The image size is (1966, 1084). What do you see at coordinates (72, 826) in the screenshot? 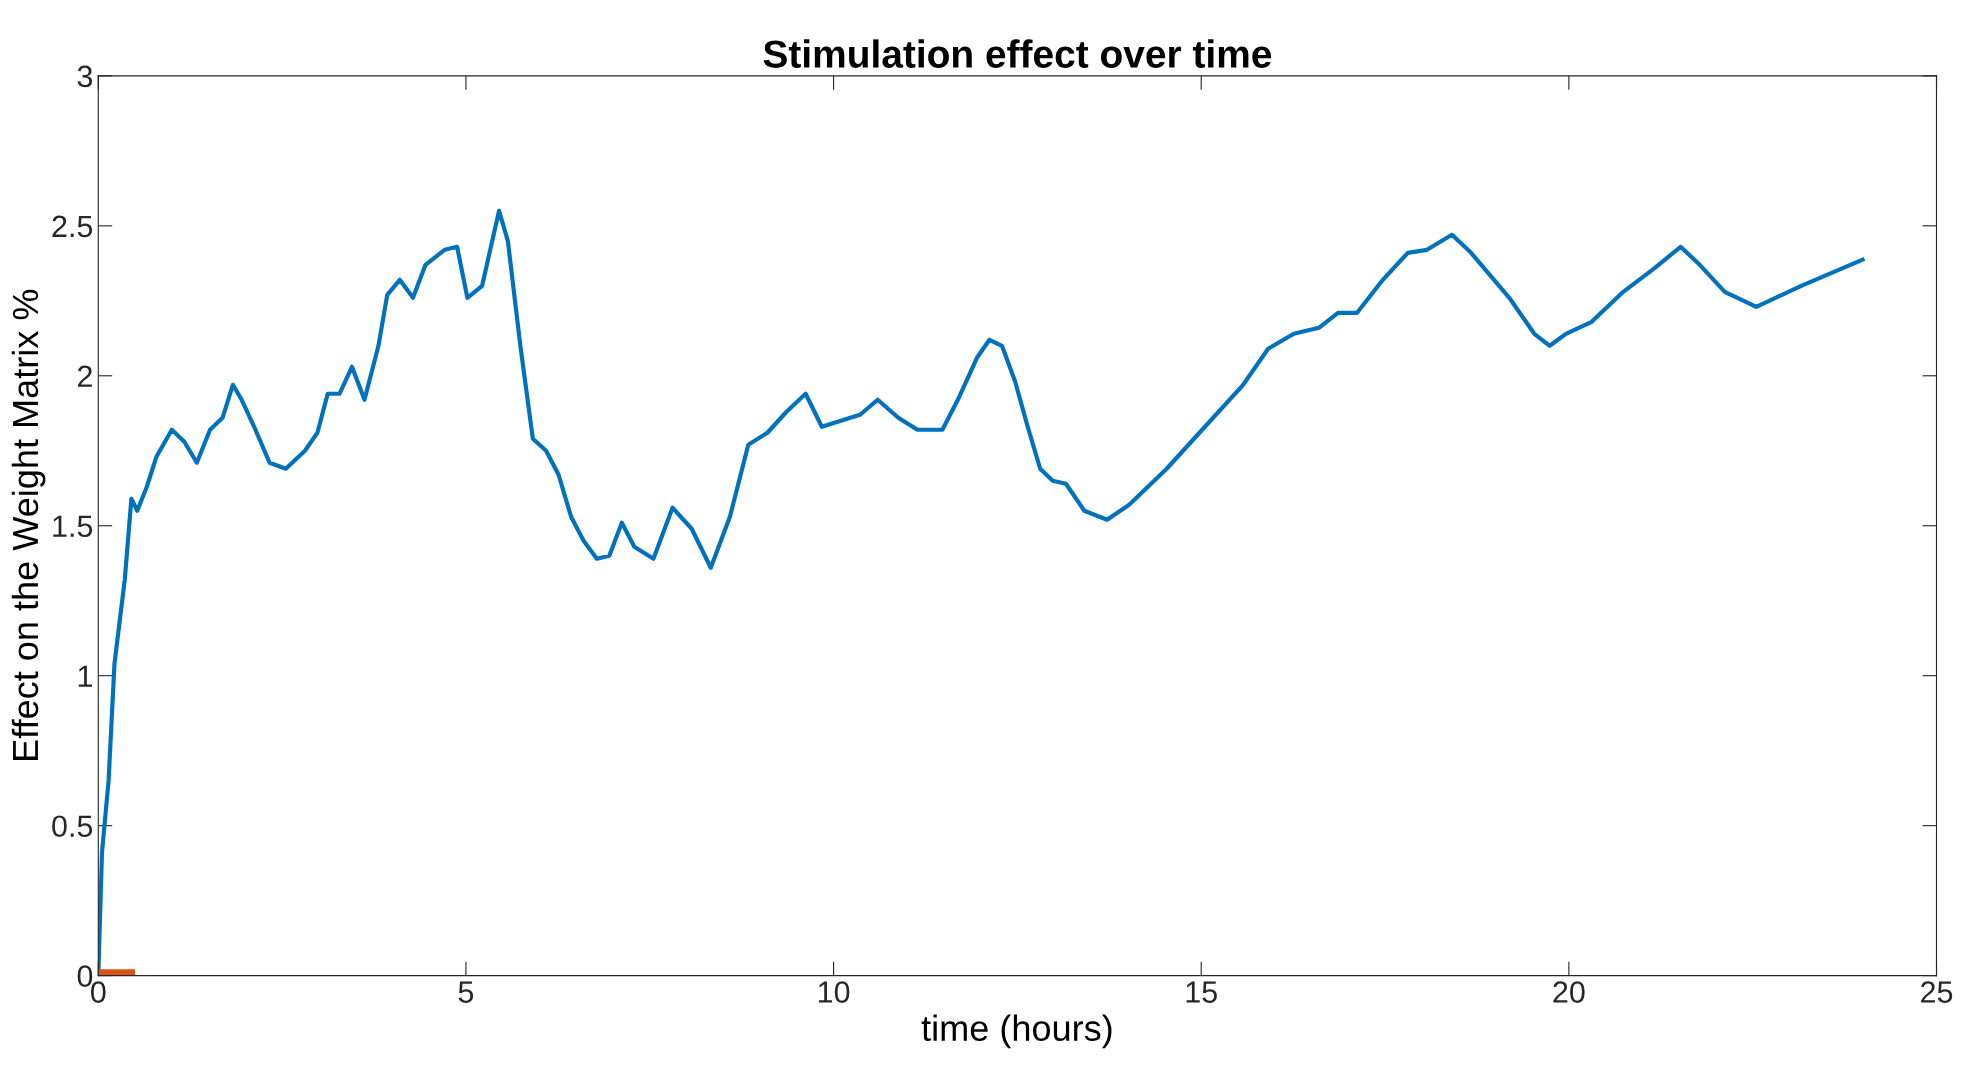
I see `y-tick-label: 0.5` at bounding box center [72, 826].